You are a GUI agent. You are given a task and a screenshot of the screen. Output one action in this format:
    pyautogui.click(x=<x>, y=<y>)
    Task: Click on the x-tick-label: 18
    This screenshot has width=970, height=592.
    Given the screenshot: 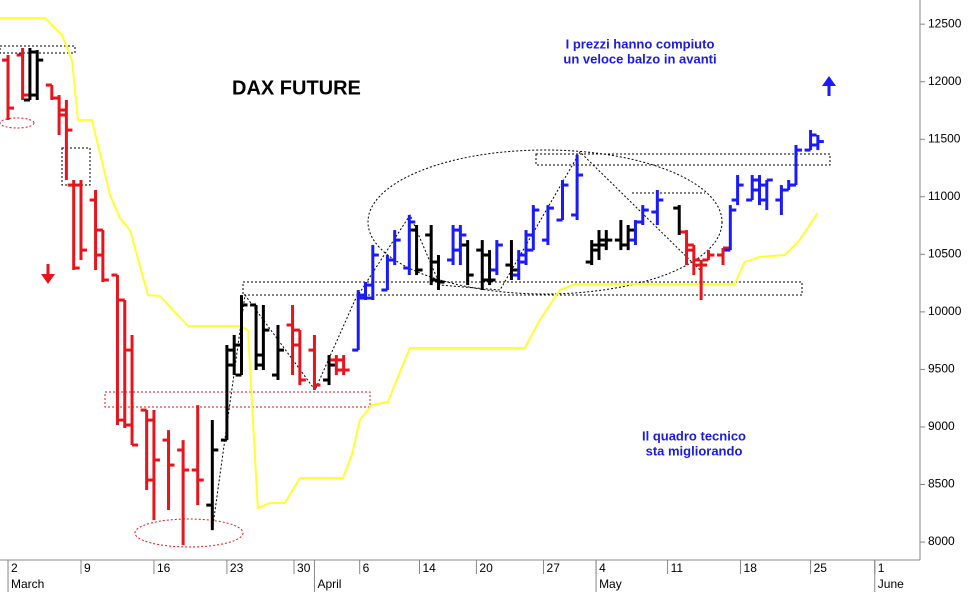 What is the action you would take?
    pyautogui.click(x=751, y=568)
    